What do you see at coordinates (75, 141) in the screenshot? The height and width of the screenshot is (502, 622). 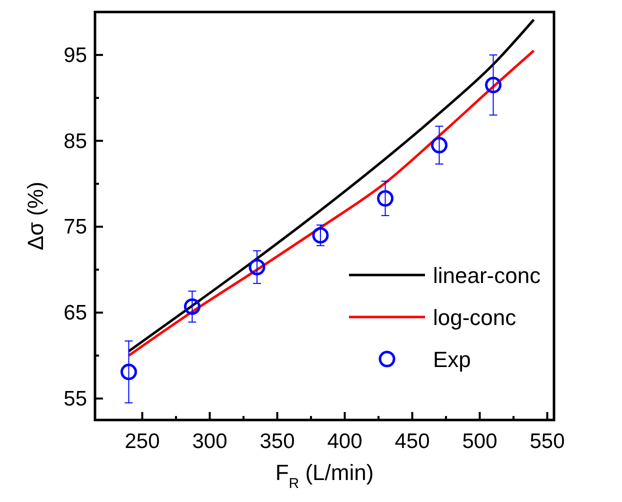 I see `y-tick-label: 85` at bounding box center [75, 141].